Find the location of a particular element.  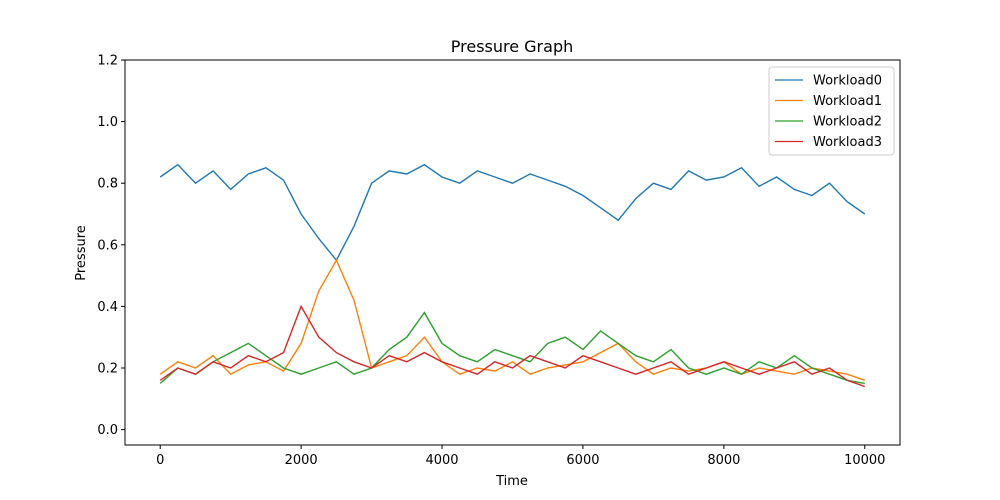

chart-title: Pressure Graph is located at coordinates (512, 46).